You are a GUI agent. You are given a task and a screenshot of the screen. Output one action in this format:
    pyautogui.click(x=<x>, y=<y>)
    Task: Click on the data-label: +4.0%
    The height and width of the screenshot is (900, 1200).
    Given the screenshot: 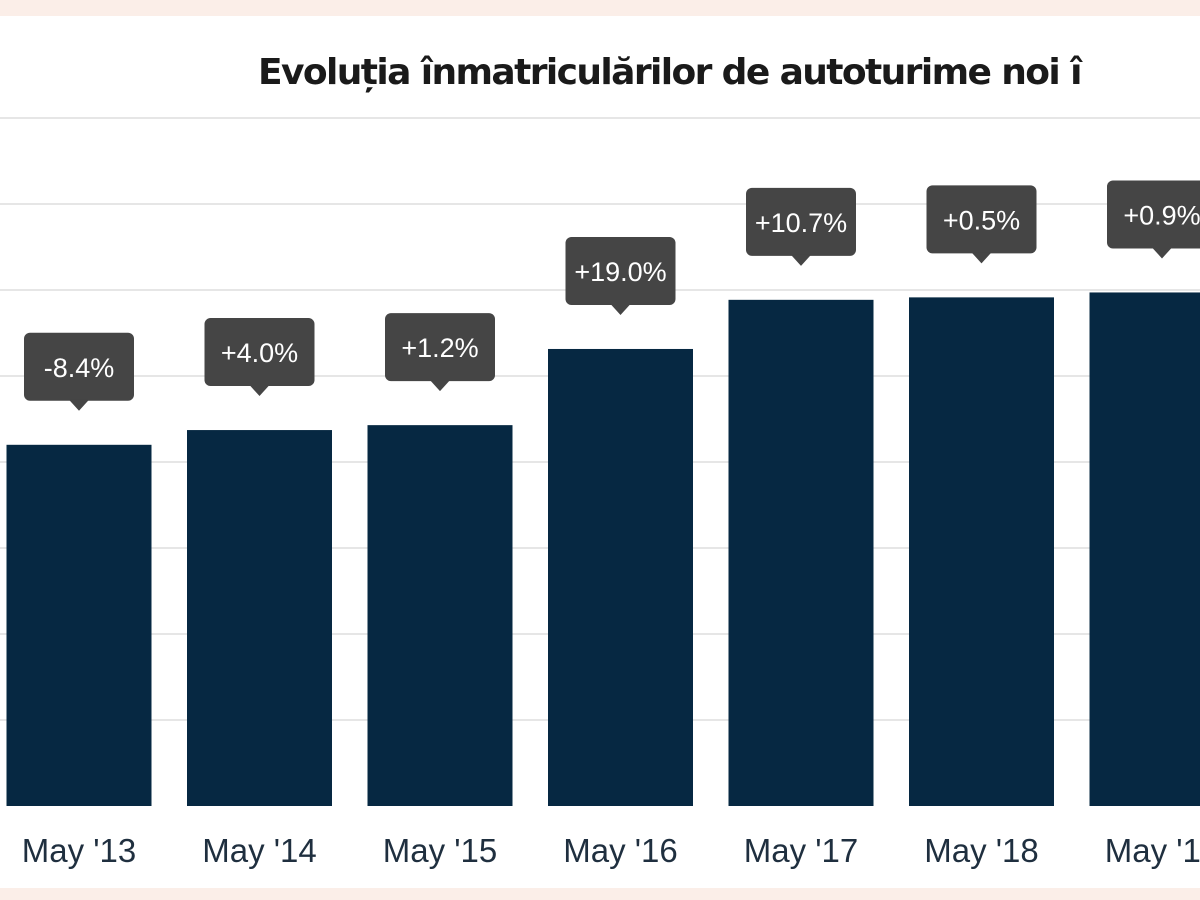 What is the action you would take?
    pyautogui.click(x=259, y=353)
    